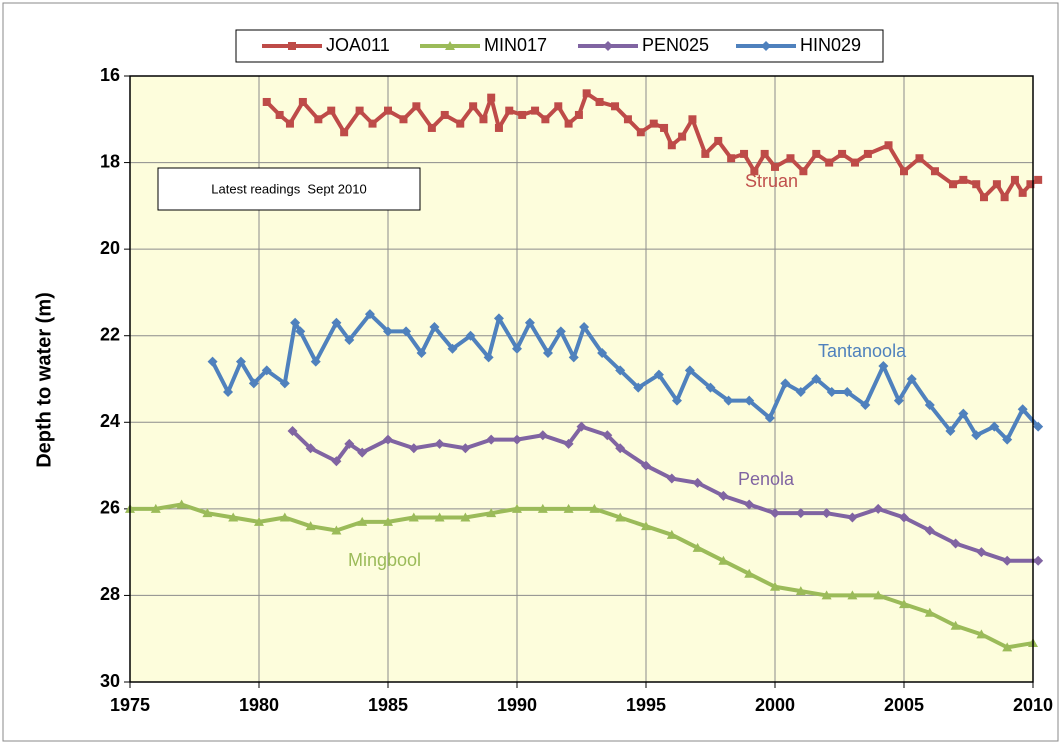 This screenshot has height=745, width=1064. Describe the element at coordinates (259, 705) in the screenshot. I see `x-tick-label: 1980` at that location.